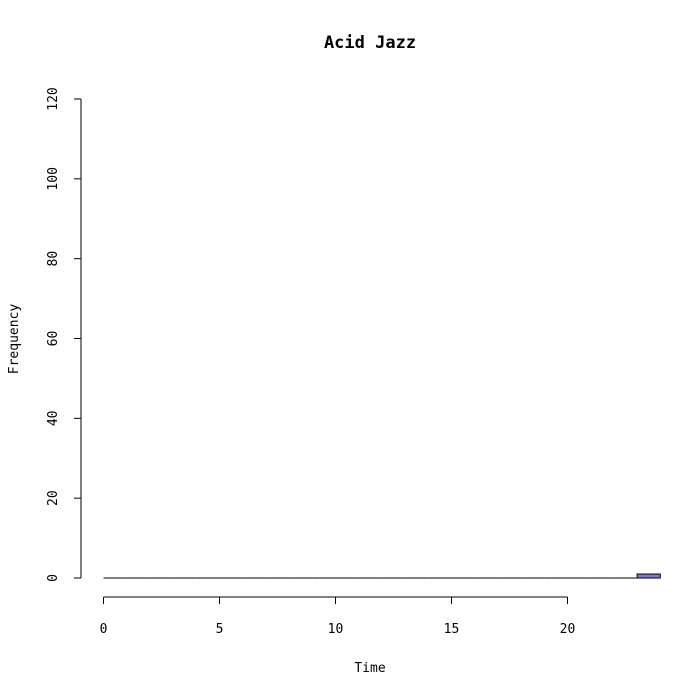 This screenshot has width=699, height=699. What do you see at coordinates (338, 616) in the screenshot?
I see `x-axis: 0 5 10 15 20` at bounding box center [338, 616].